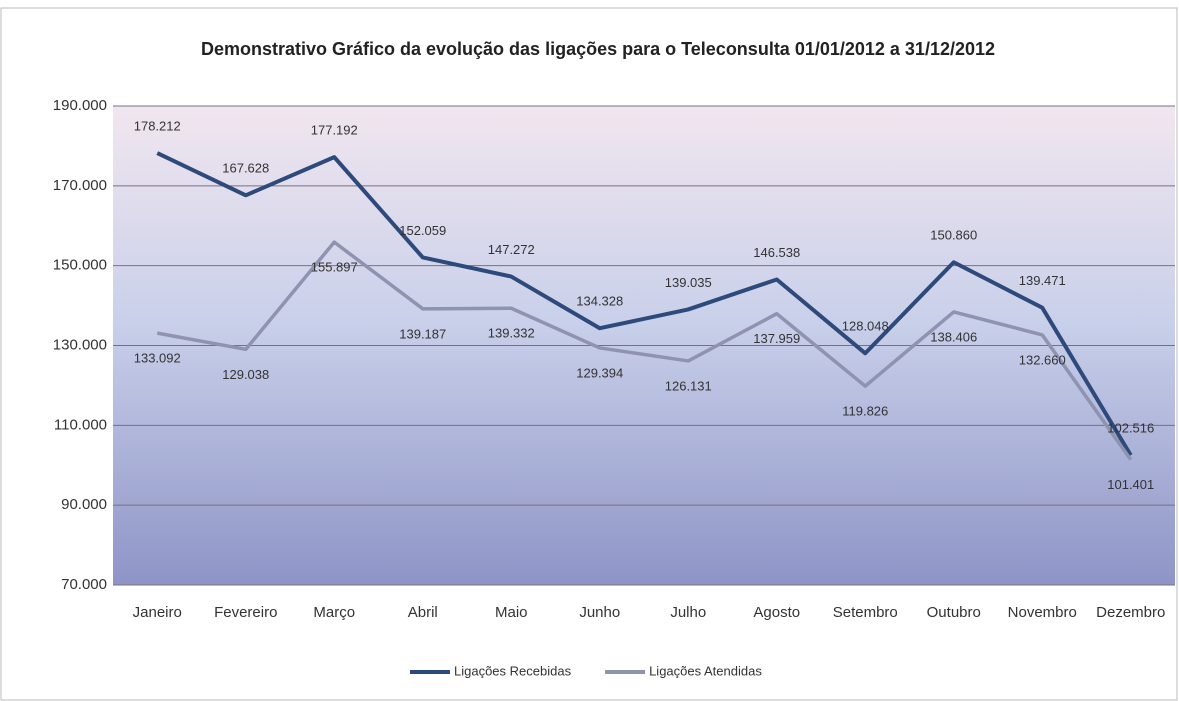  Describe the element at coordinates (1042, 280) in the screenshot. I see `data-label: 139.471` at that location.